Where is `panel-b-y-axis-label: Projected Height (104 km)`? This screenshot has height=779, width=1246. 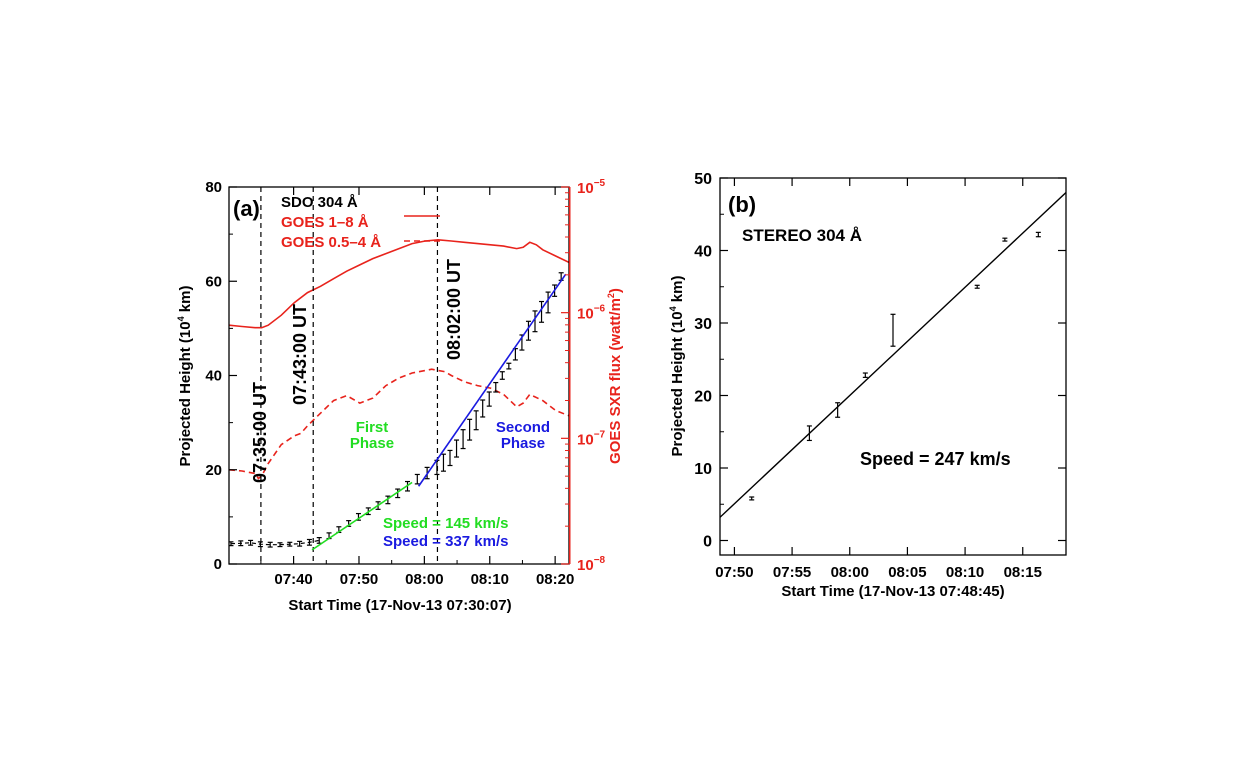 panel-b-y-axis-label: Projected Height (104 km) is located at coordinates (677, 366).